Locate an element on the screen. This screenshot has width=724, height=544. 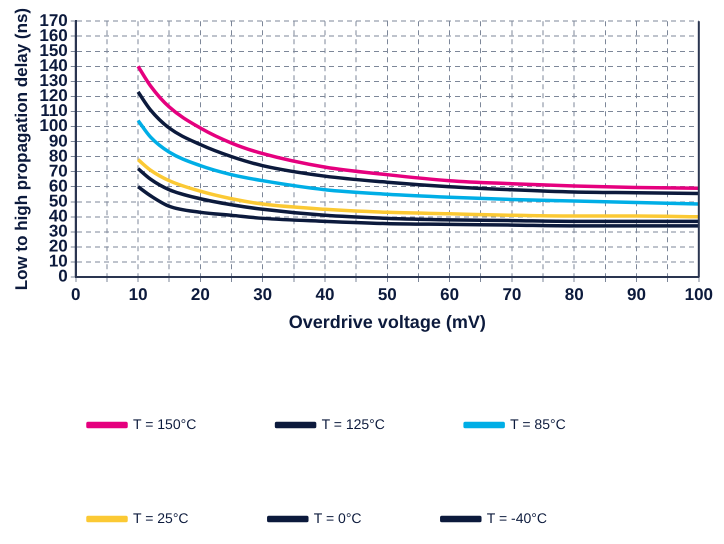
x-tick-label: 10 is located at coordinates (138, 294).